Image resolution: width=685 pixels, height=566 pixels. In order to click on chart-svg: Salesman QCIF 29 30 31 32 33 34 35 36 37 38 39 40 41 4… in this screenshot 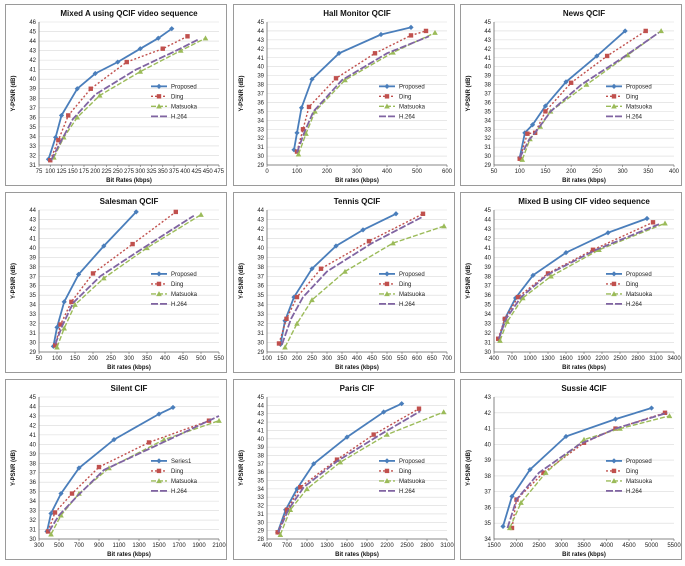, I will do `click(118, 284)`.